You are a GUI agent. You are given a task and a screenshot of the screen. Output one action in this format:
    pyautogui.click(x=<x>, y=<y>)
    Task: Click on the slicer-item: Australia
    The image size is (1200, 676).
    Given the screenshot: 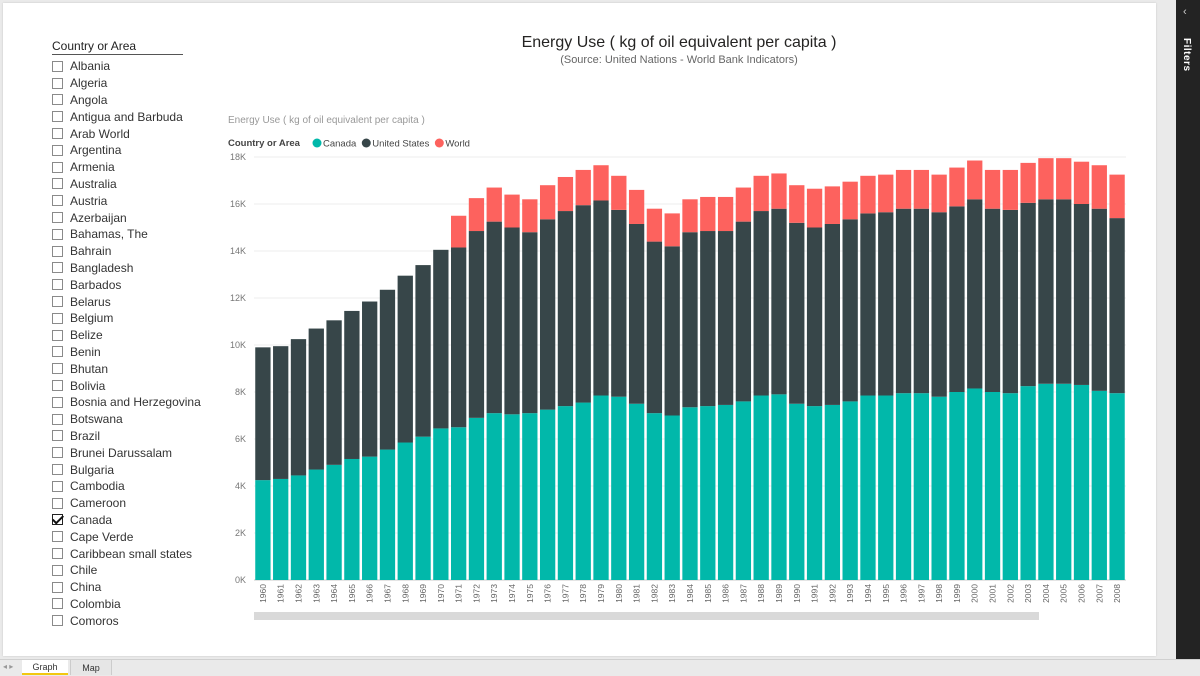 What is the action you would take?
    pyautogui.click(x=126, y=184)
    